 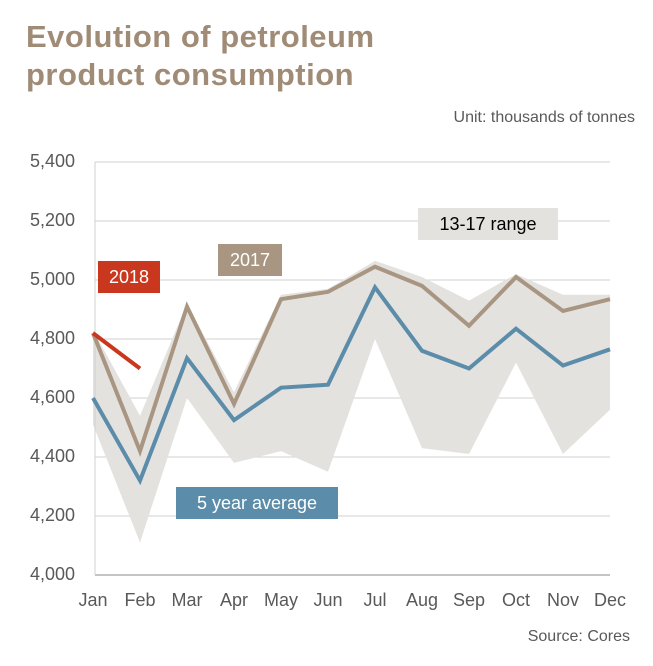 I want to click on legend-label: 5 year average, so click(x=257, y=503).